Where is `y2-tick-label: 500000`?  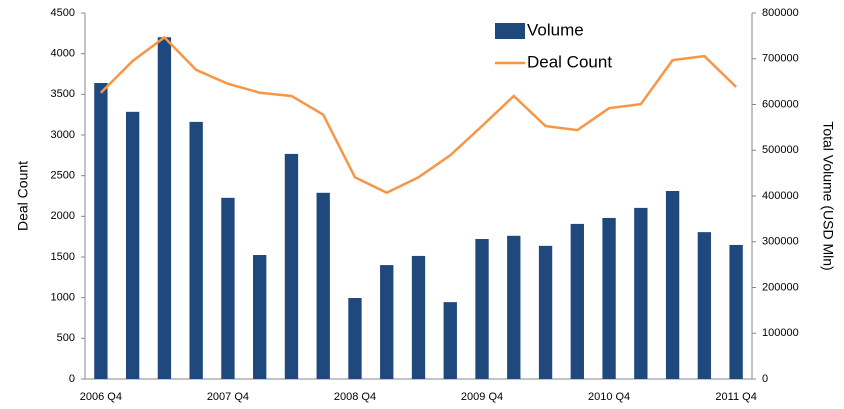 y2-tick-label: 500000 is located at coordinates (780, 150).